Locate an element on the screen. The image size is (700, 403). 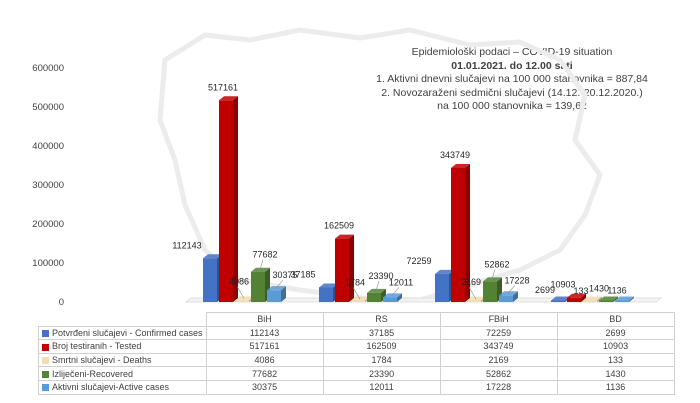
table-category-header: BiH is located at coordinates (264, 319).